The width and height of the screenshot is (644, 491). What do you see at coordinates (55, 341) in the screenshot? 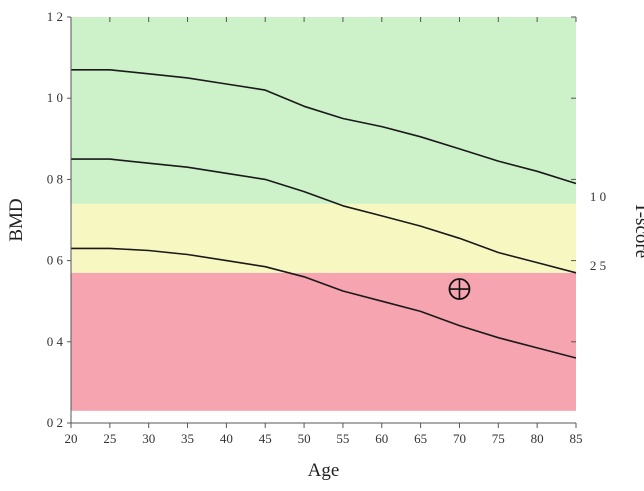
I see `y-tick-label: 0 4` at bounding box center [55, 341].